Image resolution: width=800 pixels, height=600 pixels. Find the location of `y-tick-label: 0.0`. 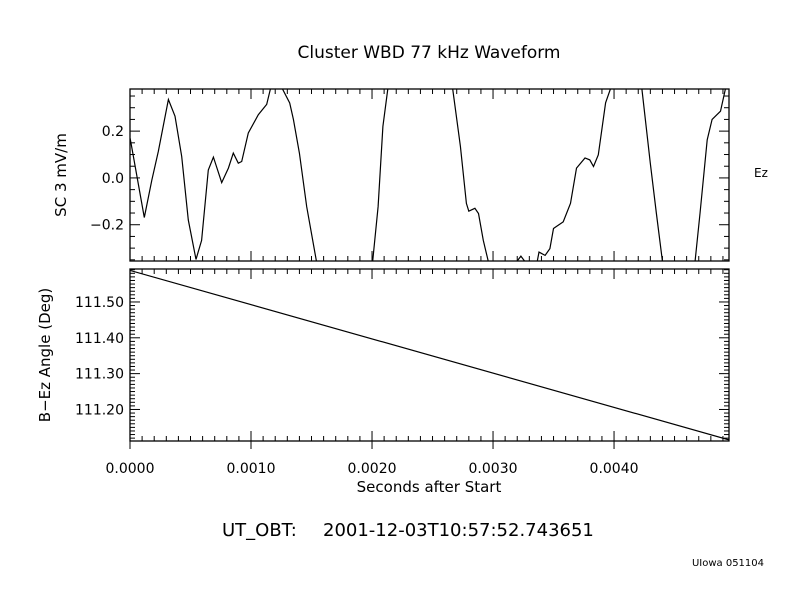

y-tick-label: 0.0 is located at coordinates (113, 179).